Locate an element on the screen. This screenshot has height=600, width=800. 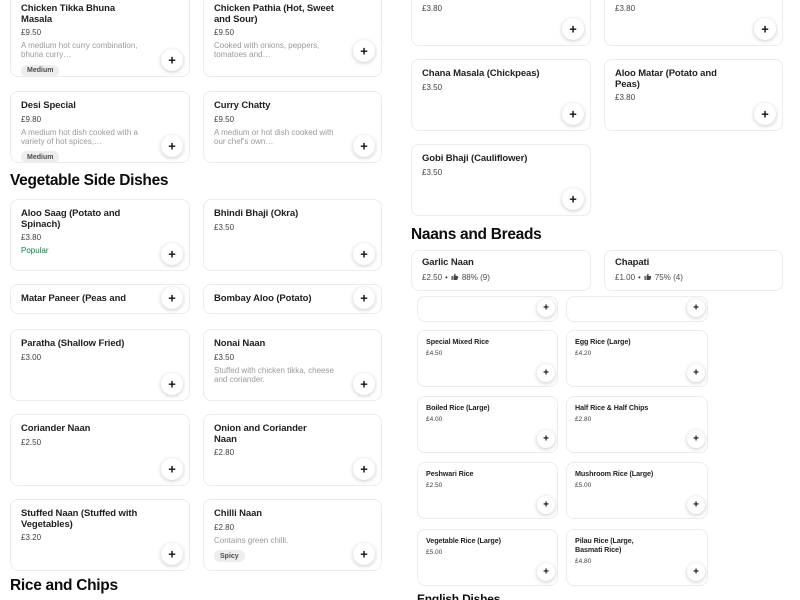
item-title: Special Mixed Rice is located at coordinates (457, 341).